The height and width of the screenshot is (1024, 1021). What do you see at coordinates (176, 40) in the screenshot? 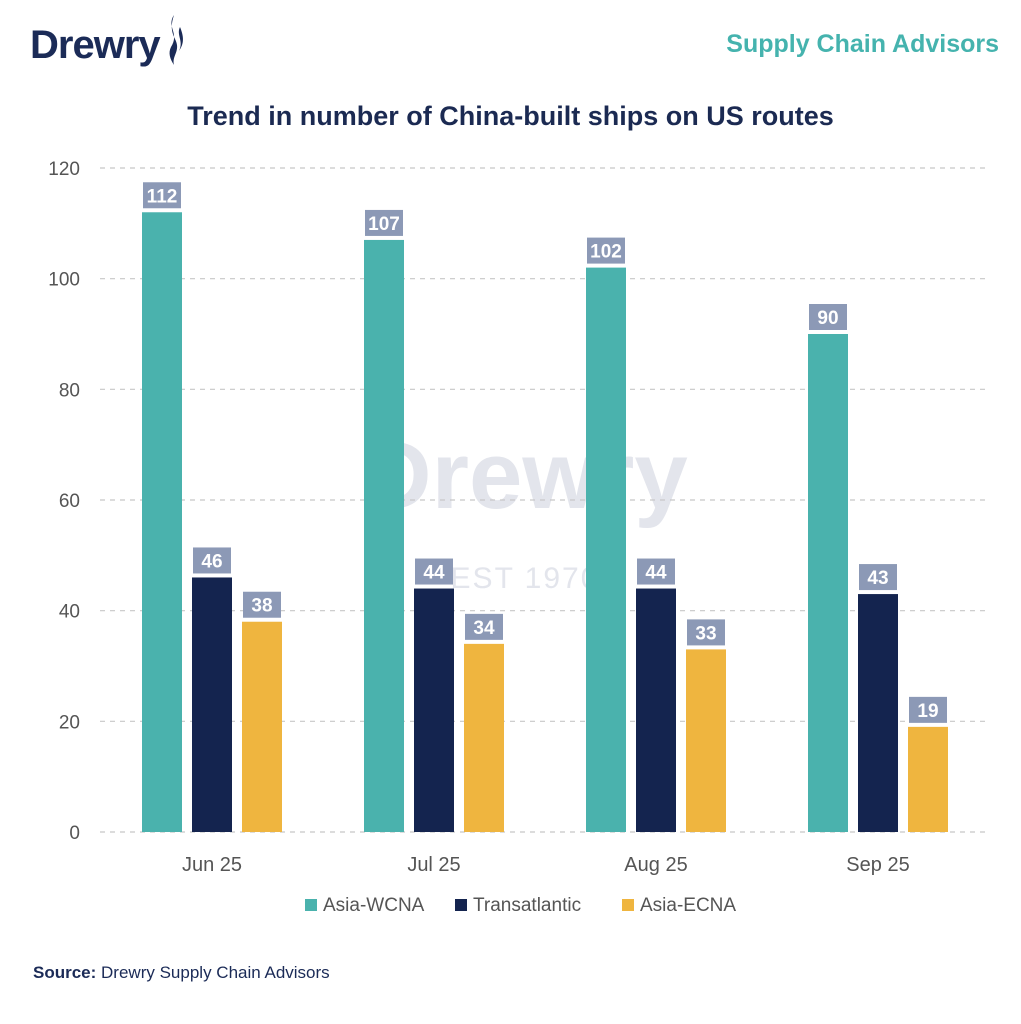
I see `flame-icon` at bounding box center [176, 40].